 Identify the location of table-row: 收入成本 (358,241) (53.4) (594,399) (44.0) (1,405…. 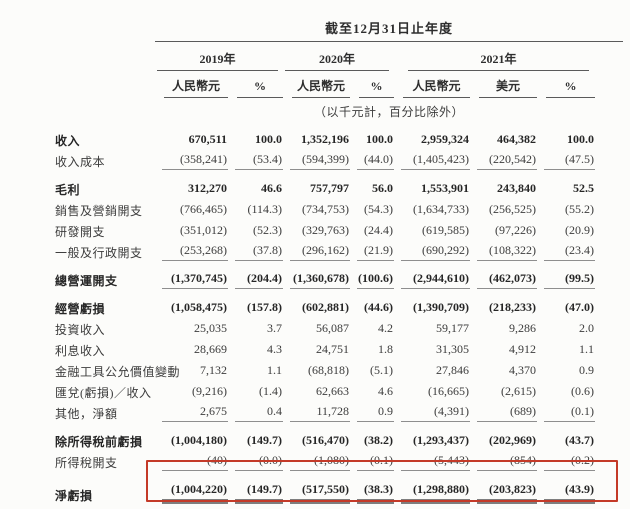
(339, 159).